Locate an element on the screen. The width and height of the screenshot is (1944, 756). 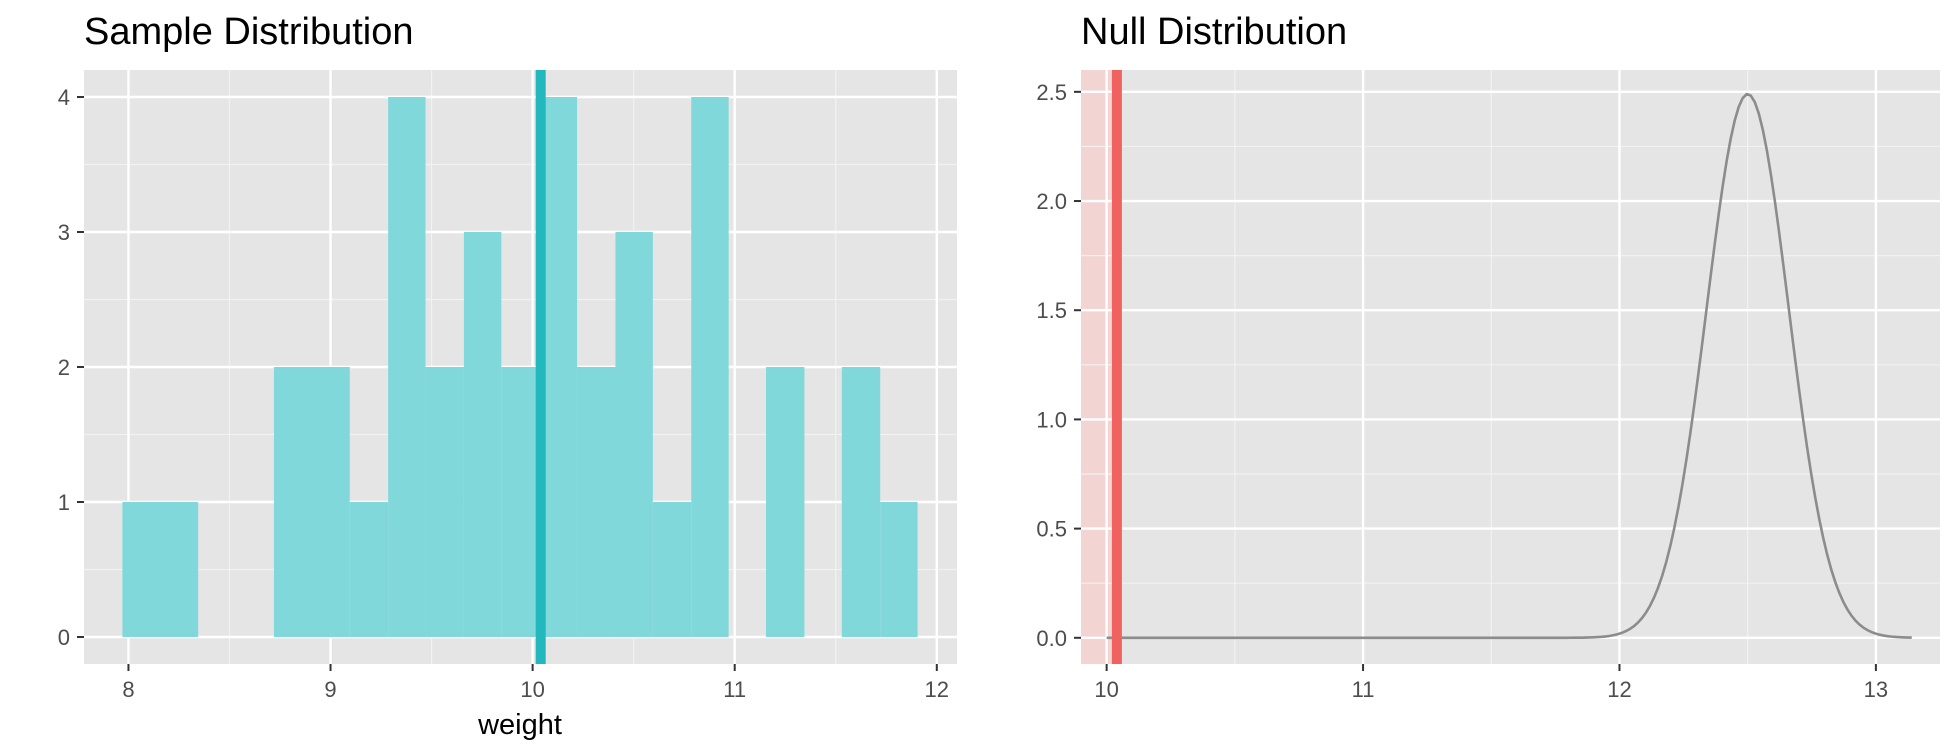
chart-title: Null Distribution is located at coordinates (1214, 32).